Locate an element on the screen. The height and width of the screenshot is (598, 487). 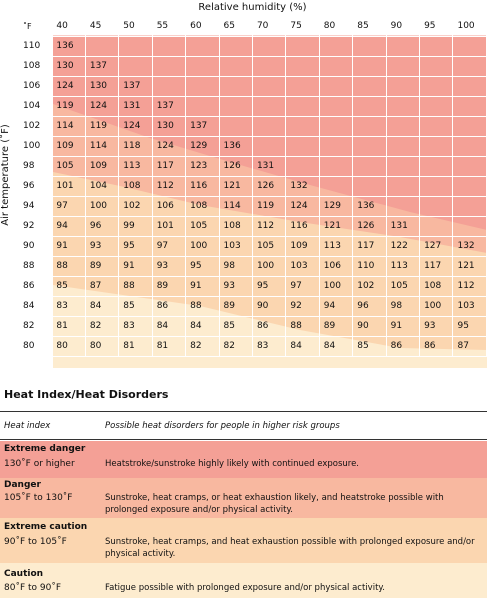
heat-index-cell: 93 is located at coordinates (436, 326).